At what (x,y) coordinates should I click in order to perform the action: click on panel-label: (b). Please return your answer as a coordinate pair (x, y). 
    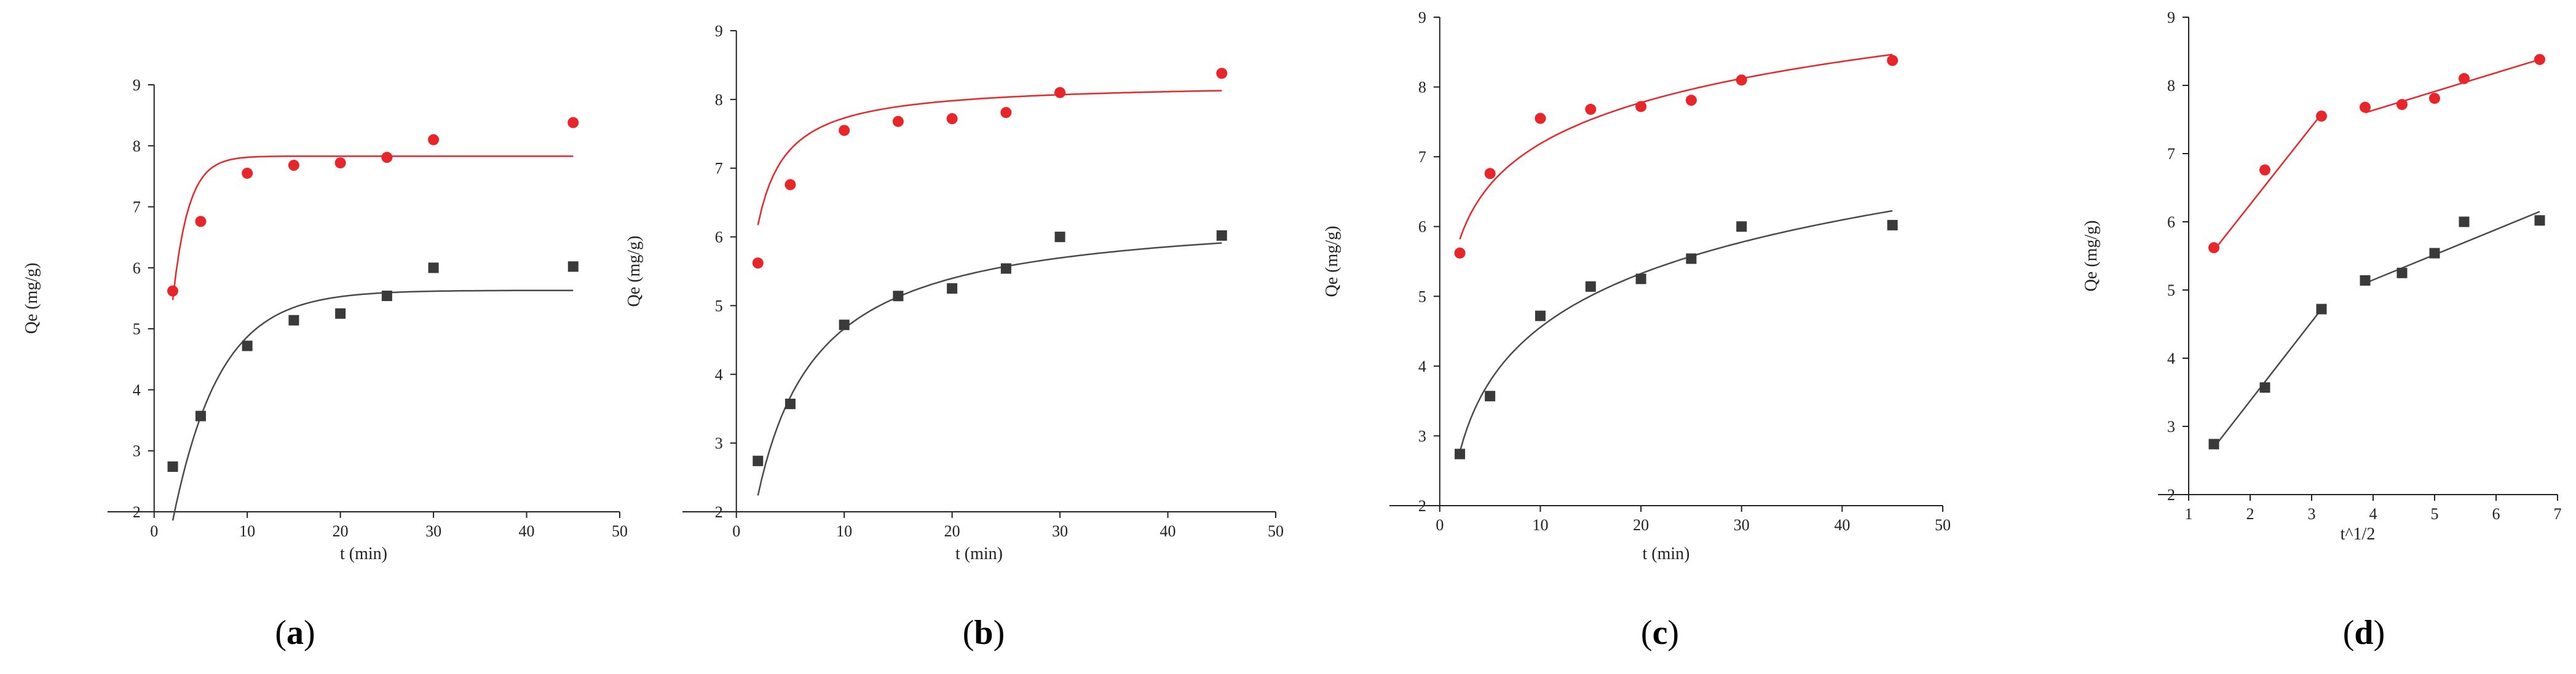
    Looking at the image, I should click on (984, 633).